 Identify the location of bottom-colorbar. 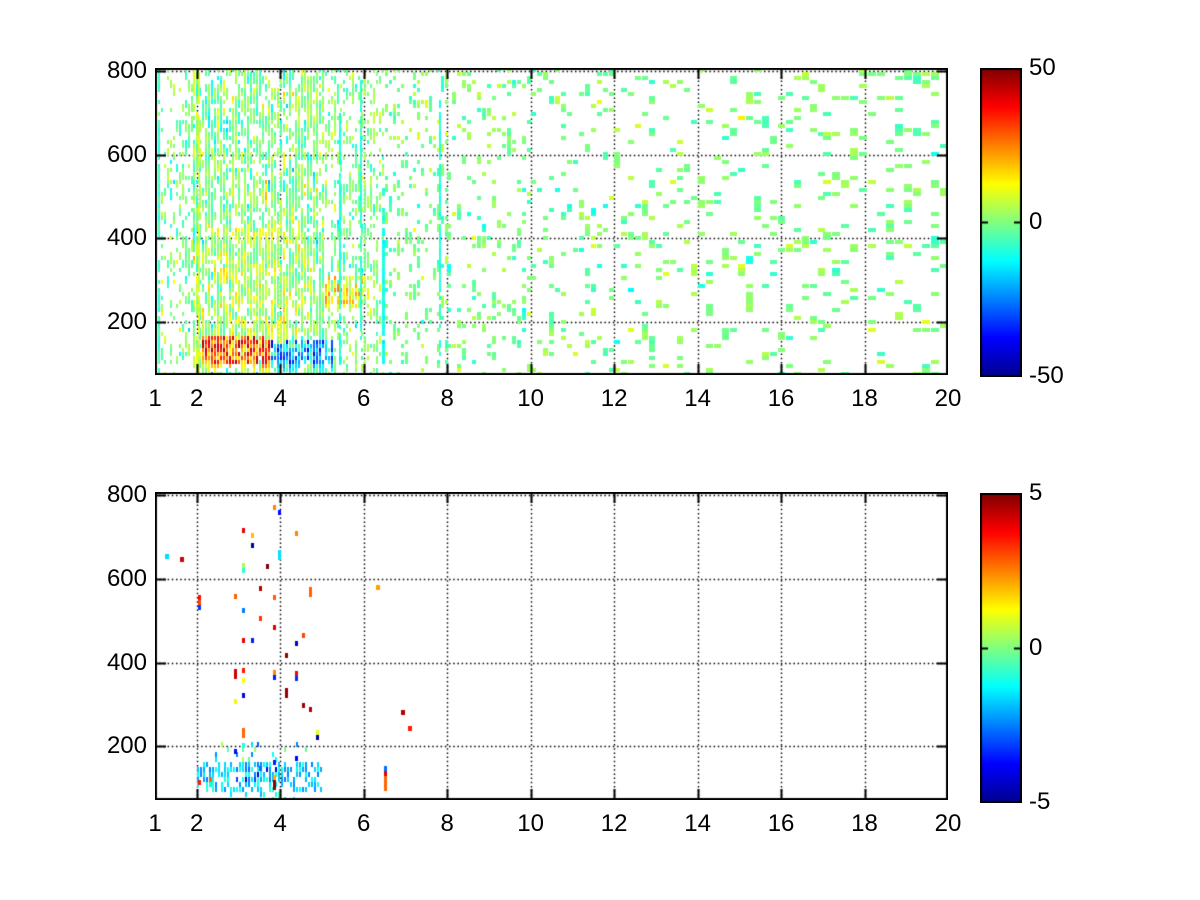
(1001, 648).